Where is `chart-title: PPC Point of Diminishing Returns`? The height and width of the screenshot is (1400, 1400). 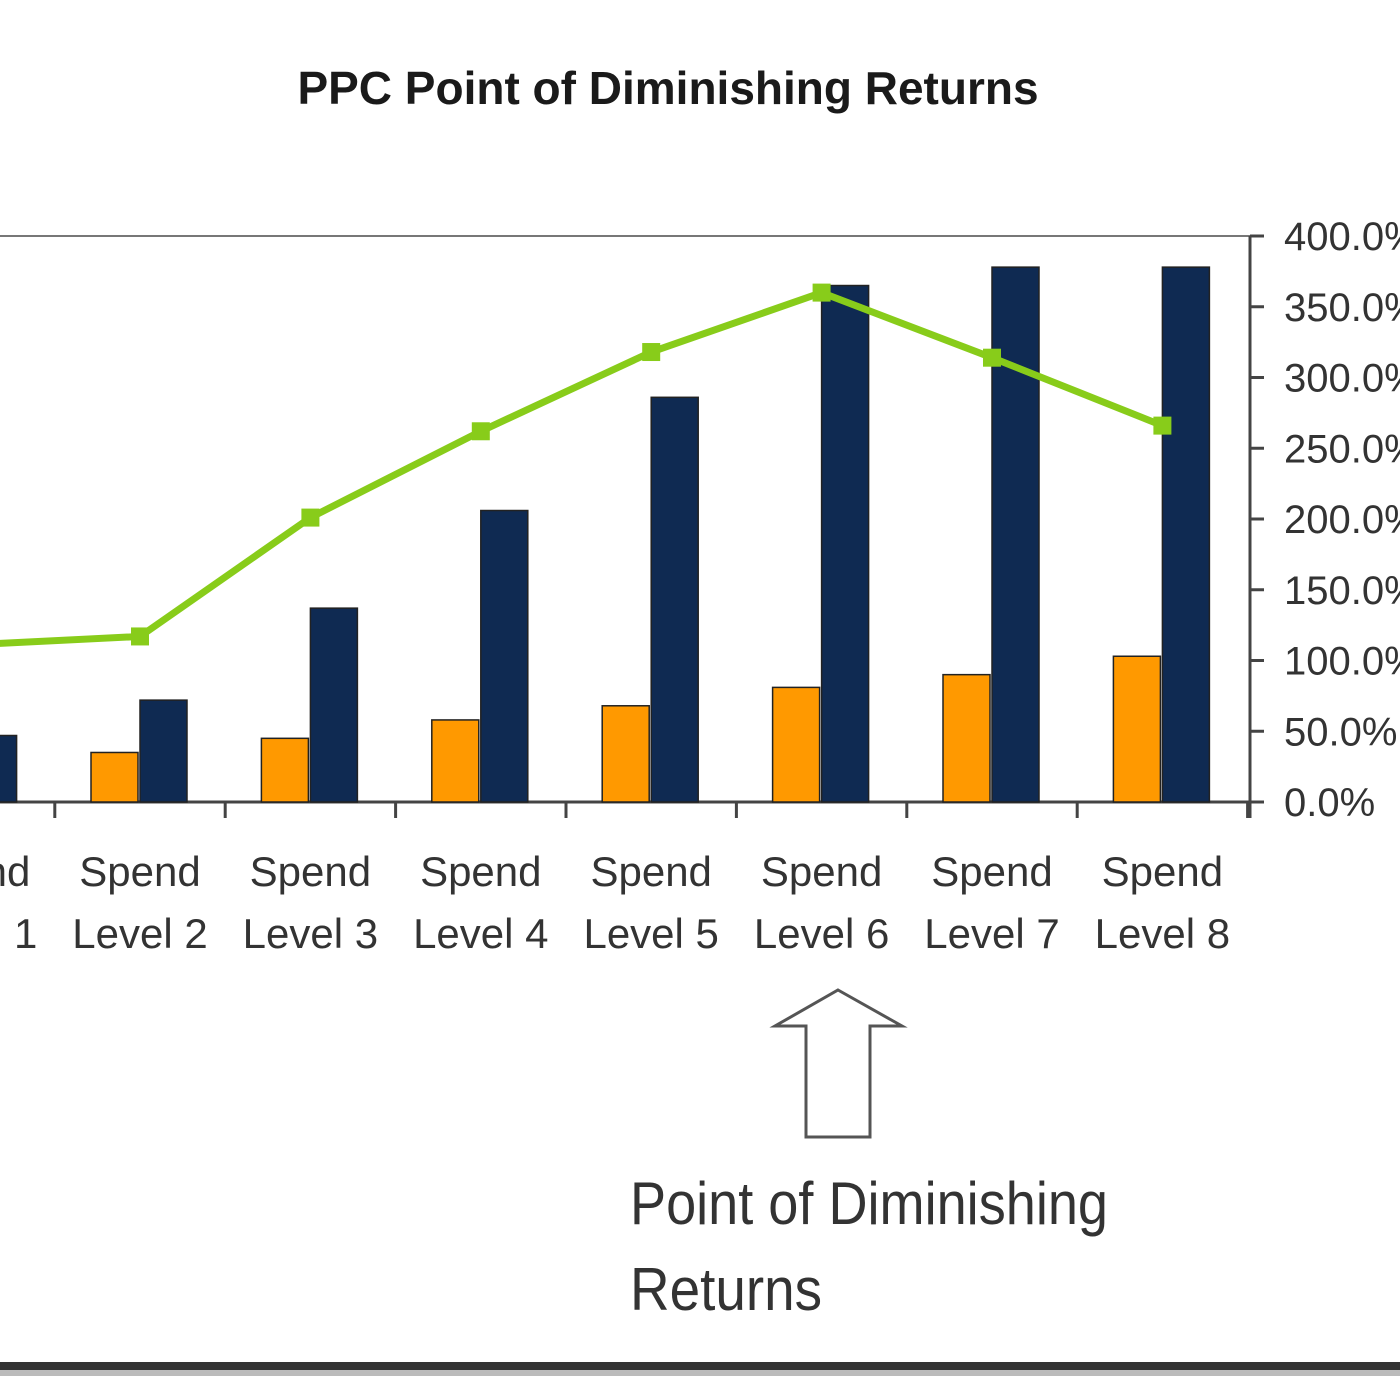
chart-title: PPC Point of Diminishing Returns is located at coordinates (667, 88).